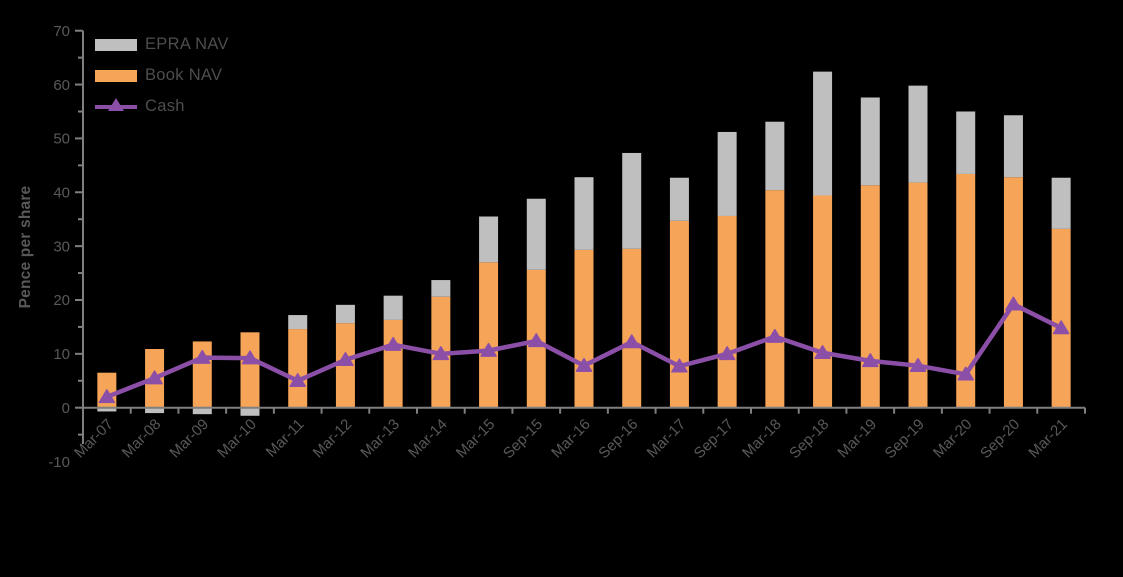 The image size is (1123, 577). Describe the element at coordinates (66, 408) in the screenshot. I see `y-tick-label: 0` at that location.